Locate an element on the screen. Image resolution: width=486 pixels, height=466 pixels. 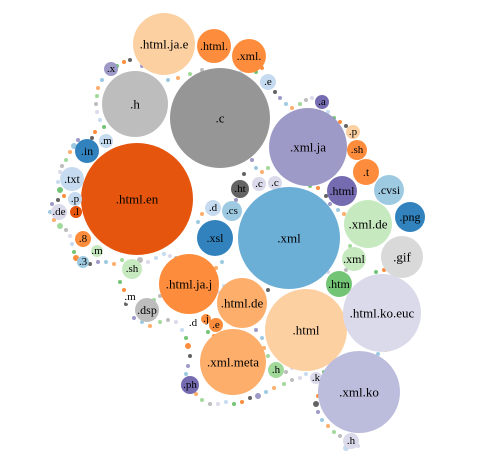
bubble: .xml is located at coordinates (354, 259).